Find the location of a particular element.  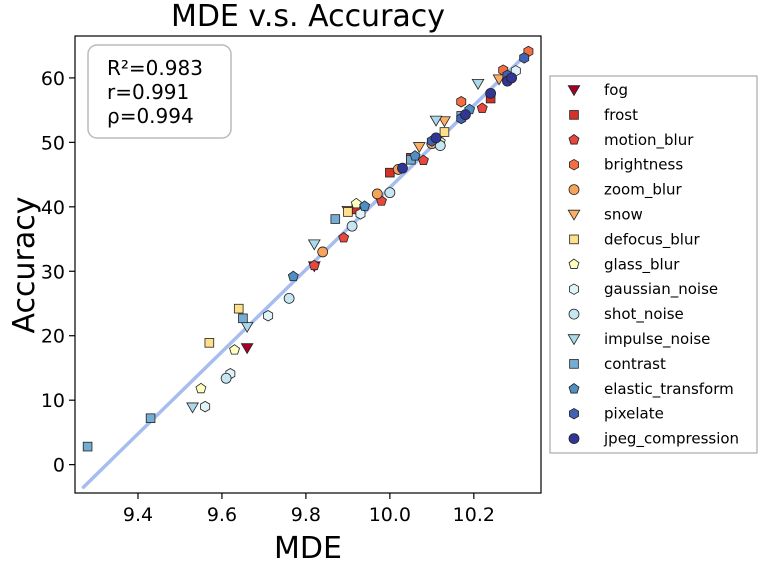

x-tick-label: 9.8 is located at coordinates (306, 515).